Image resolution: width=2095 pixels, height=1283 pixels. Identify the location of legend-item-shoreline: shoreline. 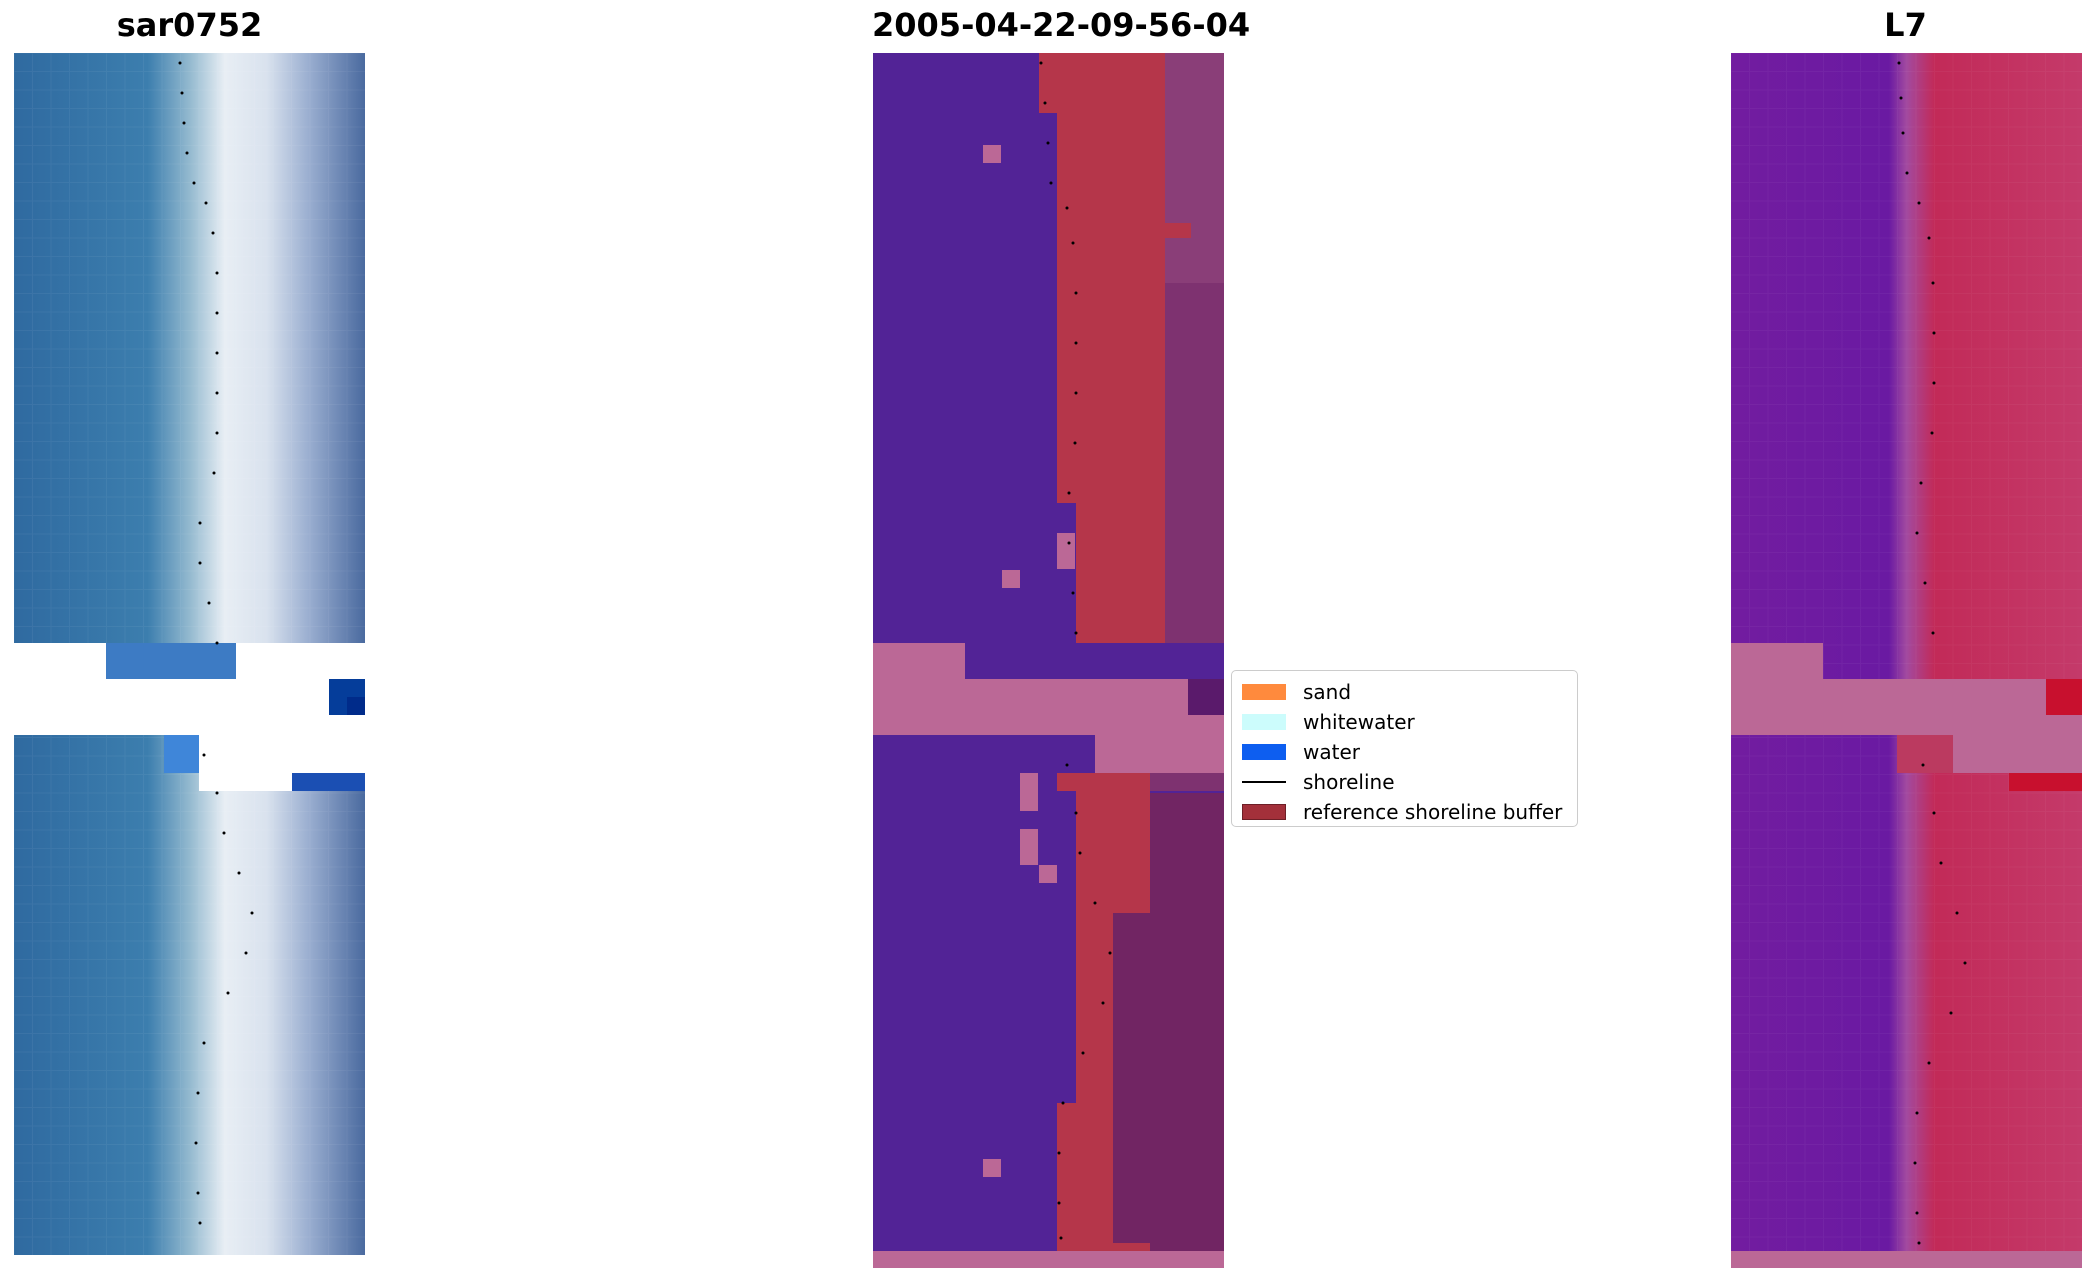
(1404, 782).